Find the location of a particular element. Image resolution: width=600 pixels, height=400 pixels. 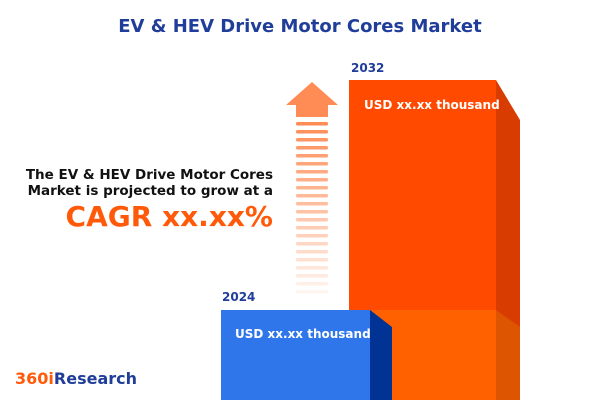

bar-2024-front is located at coordinates (295, 355).